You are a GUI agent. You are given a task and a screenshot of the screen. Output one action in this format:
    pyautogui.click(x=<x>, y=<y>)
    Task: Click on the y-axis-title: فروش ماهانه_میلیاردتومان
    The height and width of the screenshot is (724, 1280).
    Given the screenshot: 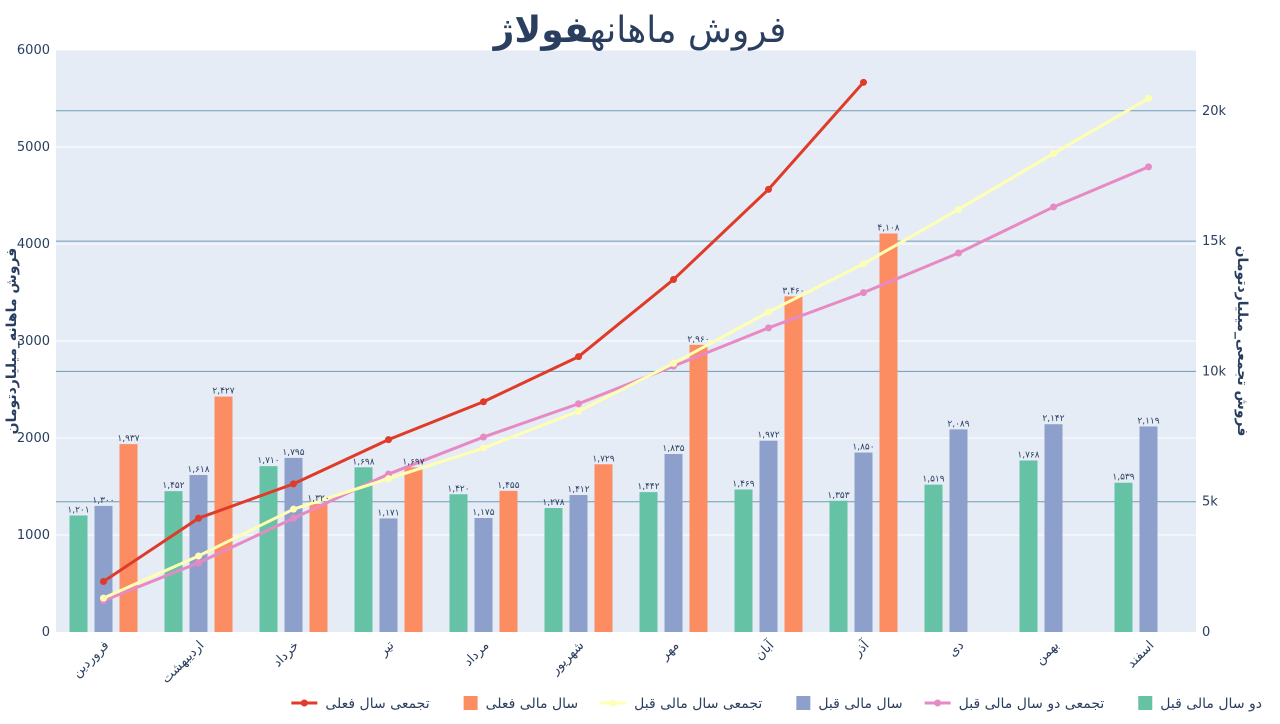 What is the action you would take?
    pyautogui.click(x=12, y=341)
    